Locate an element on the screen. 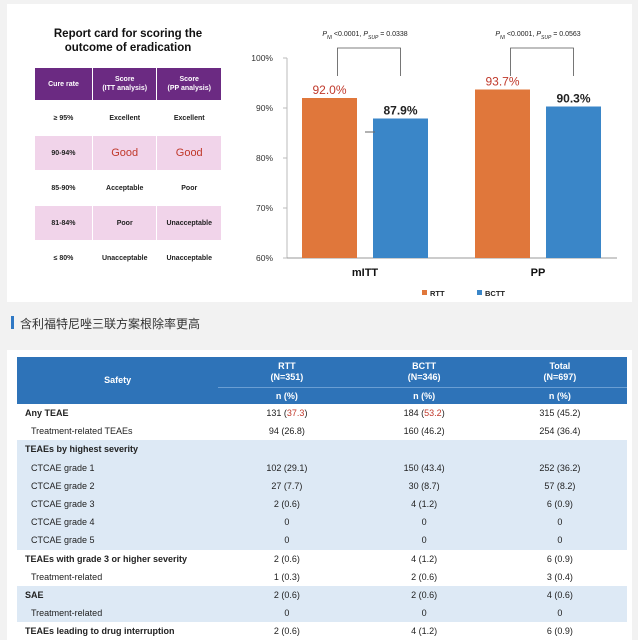 This screenshot has height=640, width=638. report-card-row: 81-84% Poor Unacceptable is located at coordinates (128, 223).